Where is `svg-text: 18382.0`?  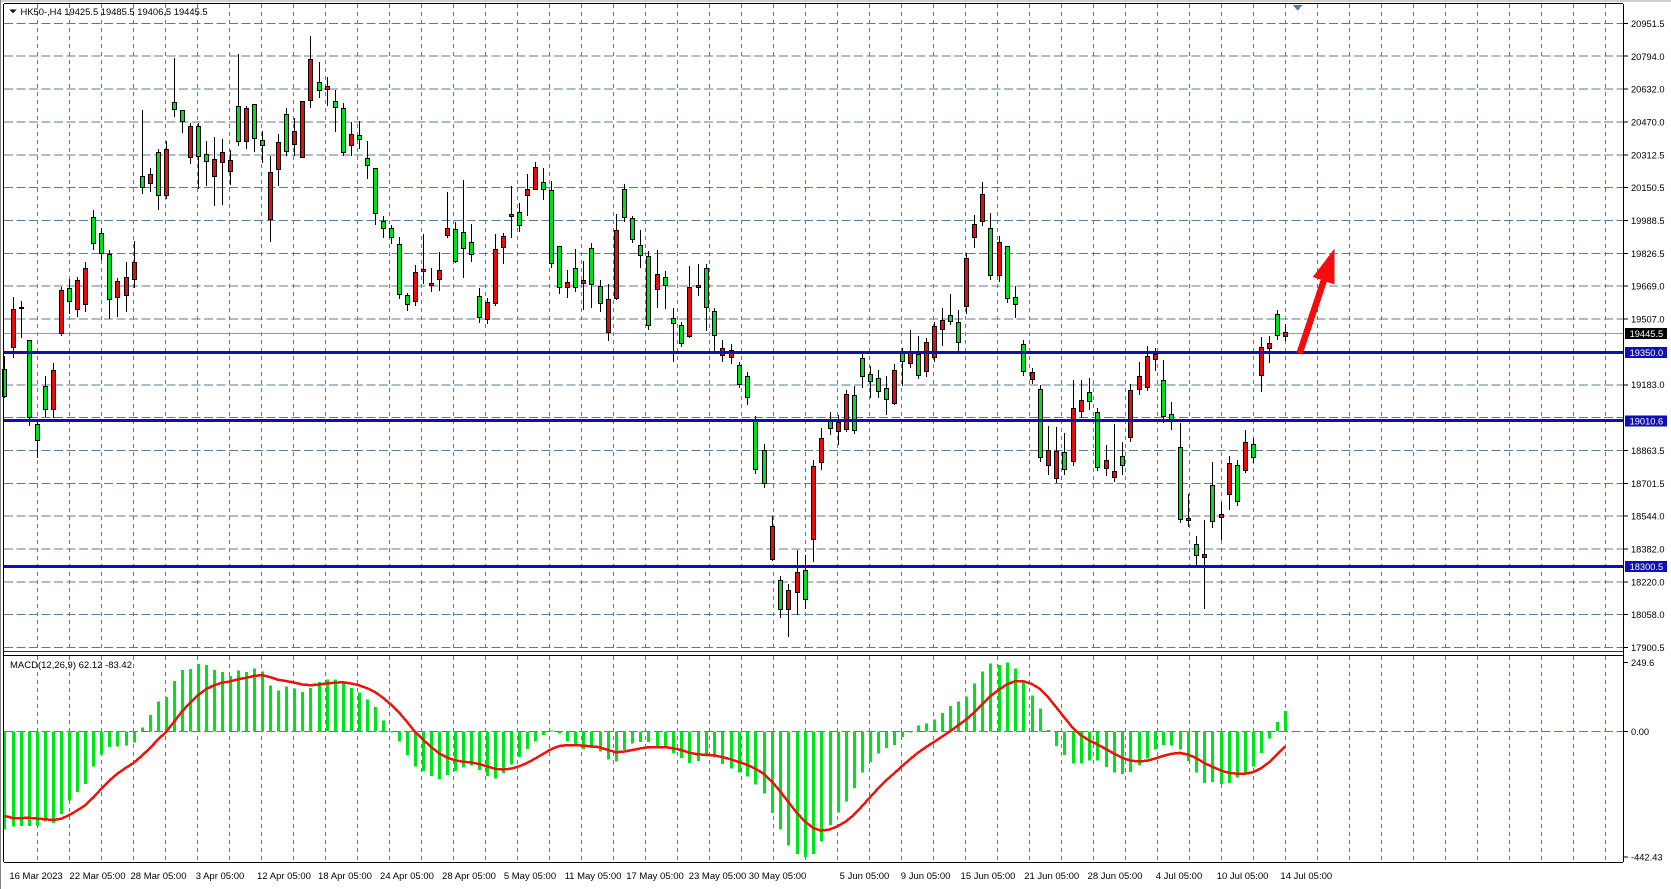
svg-text: 18382.0 is located at coordinates (1648, 550).